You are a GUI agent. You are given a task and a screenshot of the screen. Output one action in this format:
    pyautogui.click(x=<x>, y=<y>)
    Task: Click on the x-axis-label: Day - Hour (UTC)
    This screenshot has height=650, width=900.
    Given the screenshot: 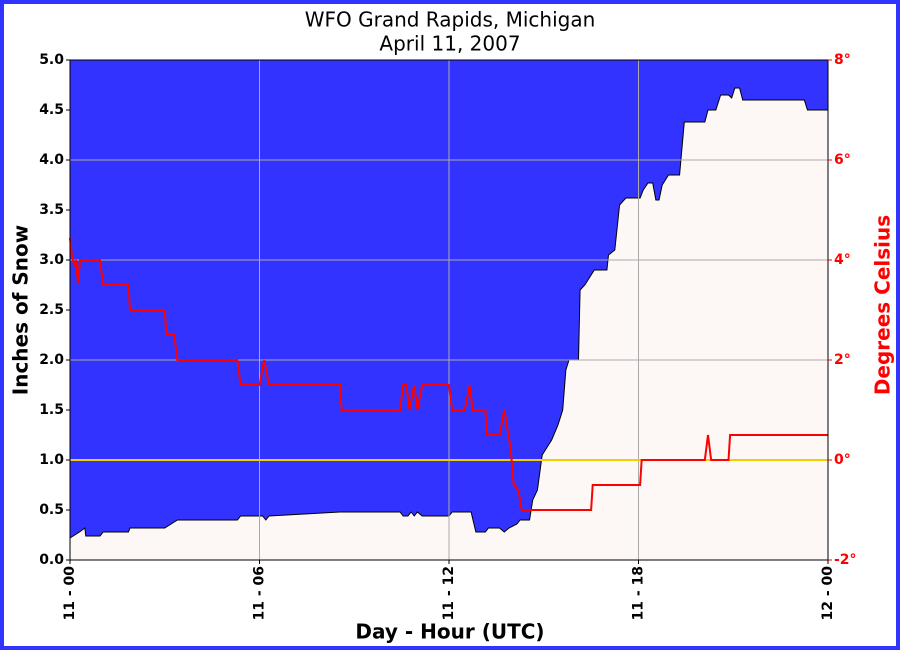 What is the action you would take?
    pyautogui.click(x=449, y=632)
    